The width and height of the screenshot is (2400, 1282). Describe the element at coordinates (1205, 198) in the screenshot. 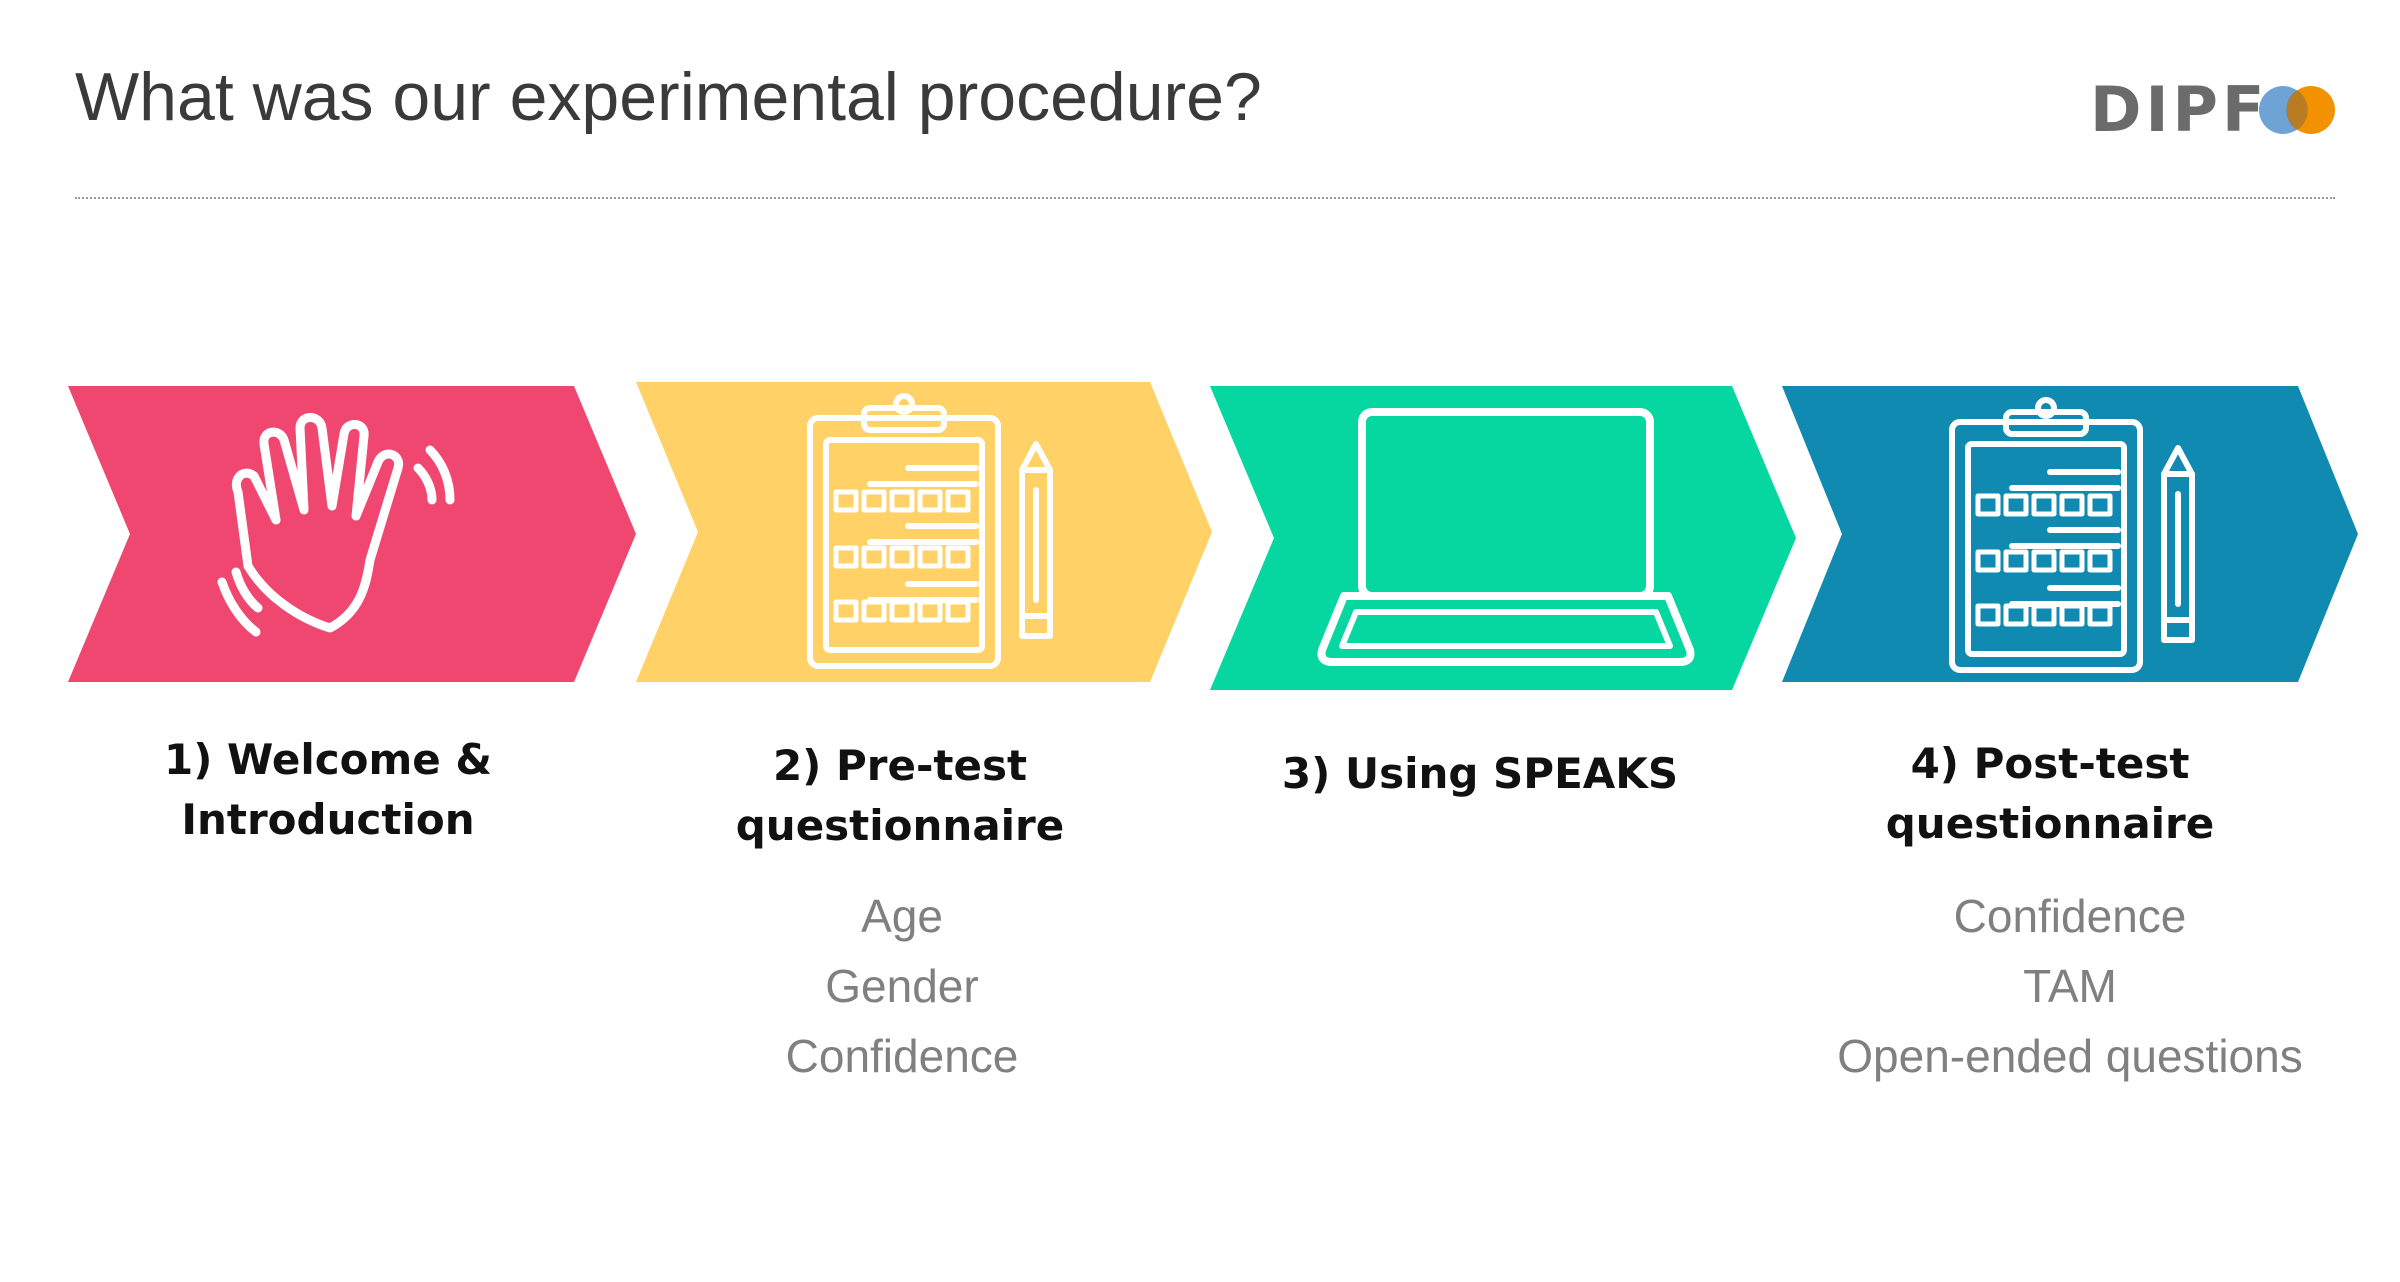

I see `title-divider` at that location.